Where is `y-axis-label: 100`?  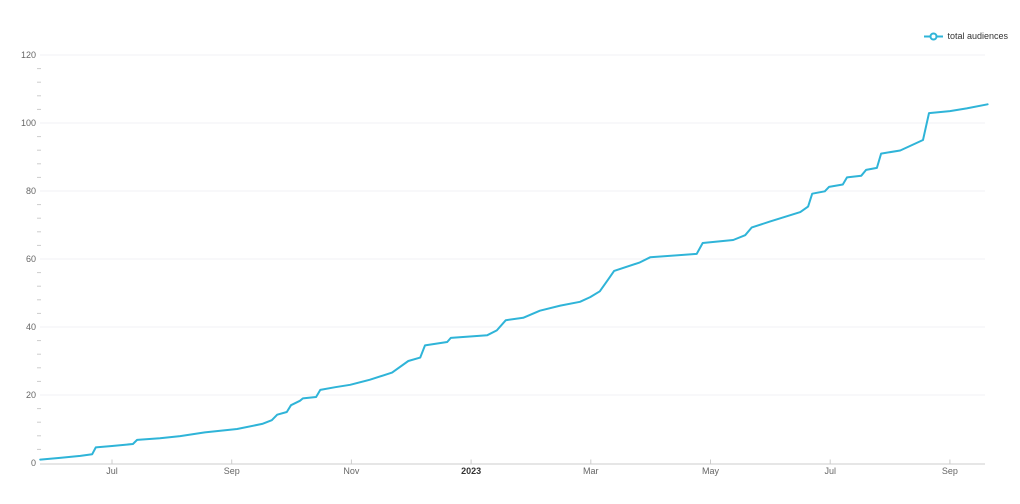 y-axis-label: 100 is located at coordinates (28, 123).